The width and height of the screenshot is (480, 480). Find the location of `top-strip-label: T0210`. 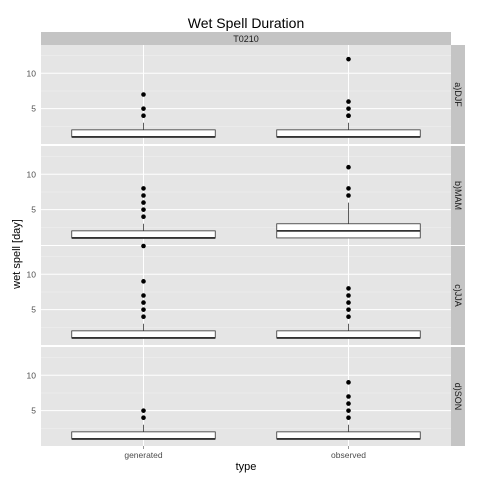

top-strip-label: T0210 is located at coordinates (246, 39).